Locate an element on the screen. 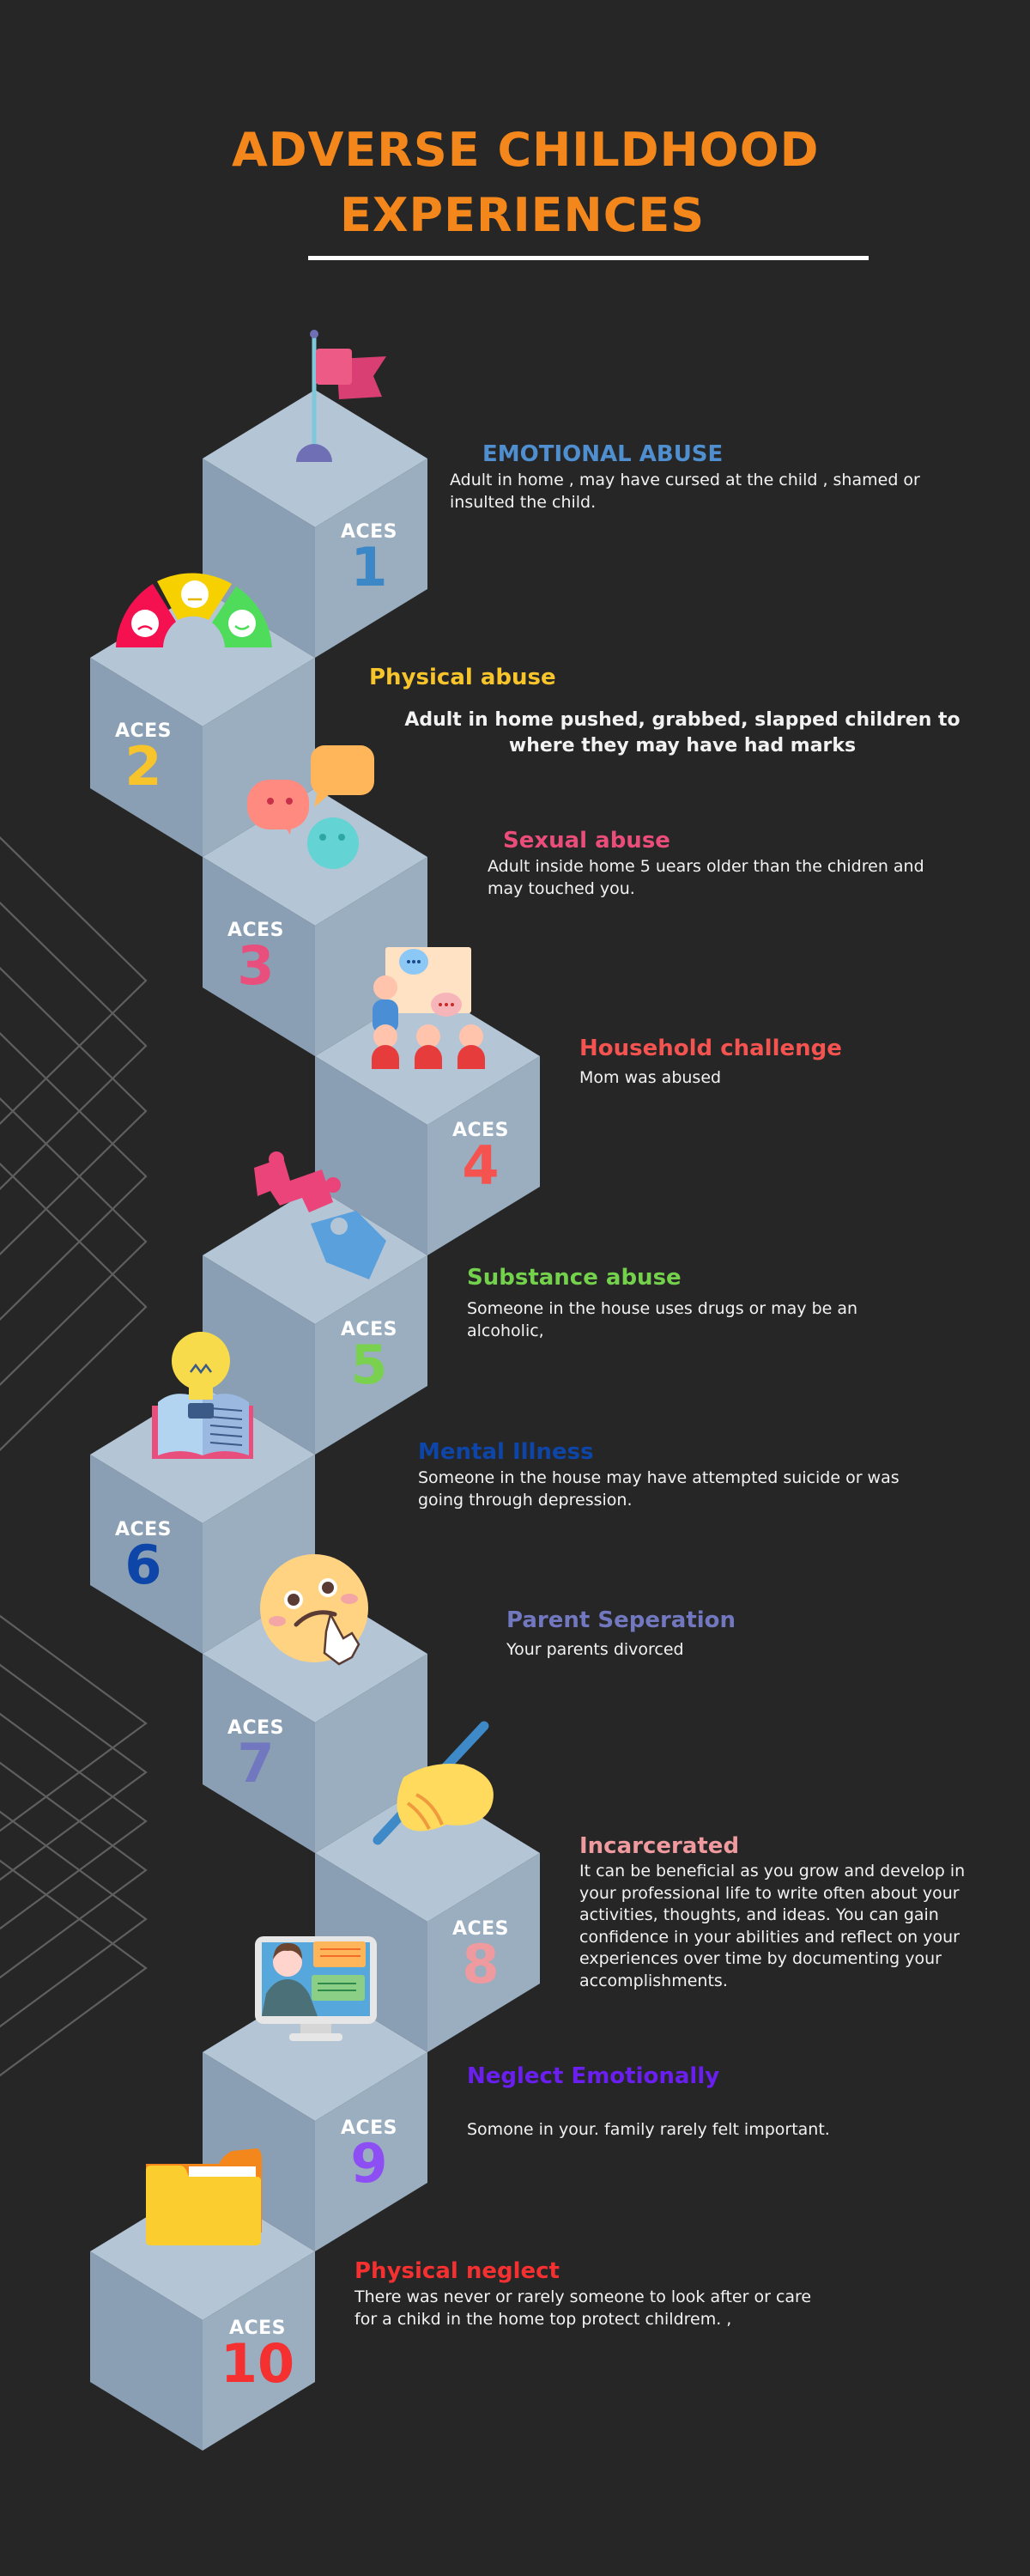  item-parent-separation: Parent Seperation Your parents divorced is located at coordinates (721, 1634).